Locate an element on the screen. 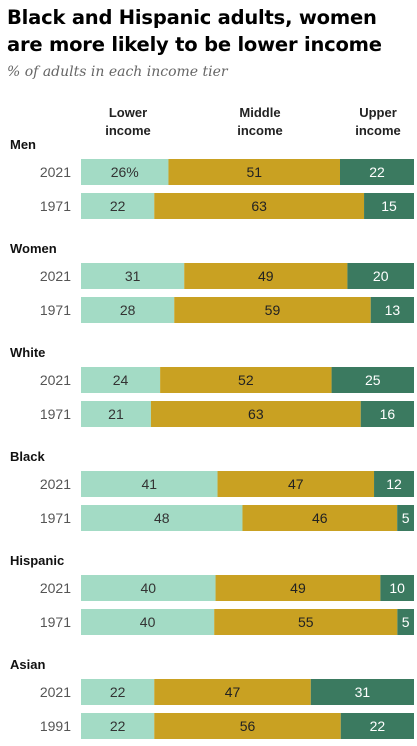  group-label: Asian is located at coordinates (27, 664).